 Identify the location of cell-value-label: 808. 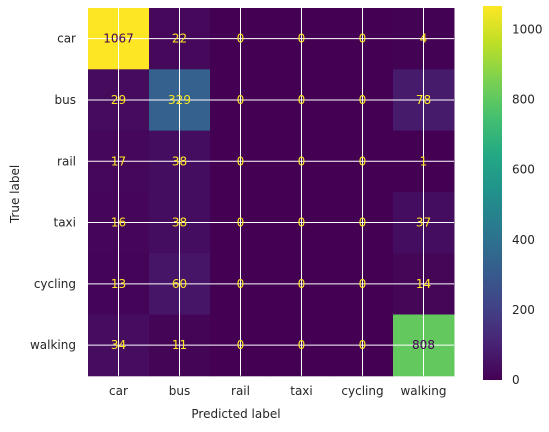
(423, 345).